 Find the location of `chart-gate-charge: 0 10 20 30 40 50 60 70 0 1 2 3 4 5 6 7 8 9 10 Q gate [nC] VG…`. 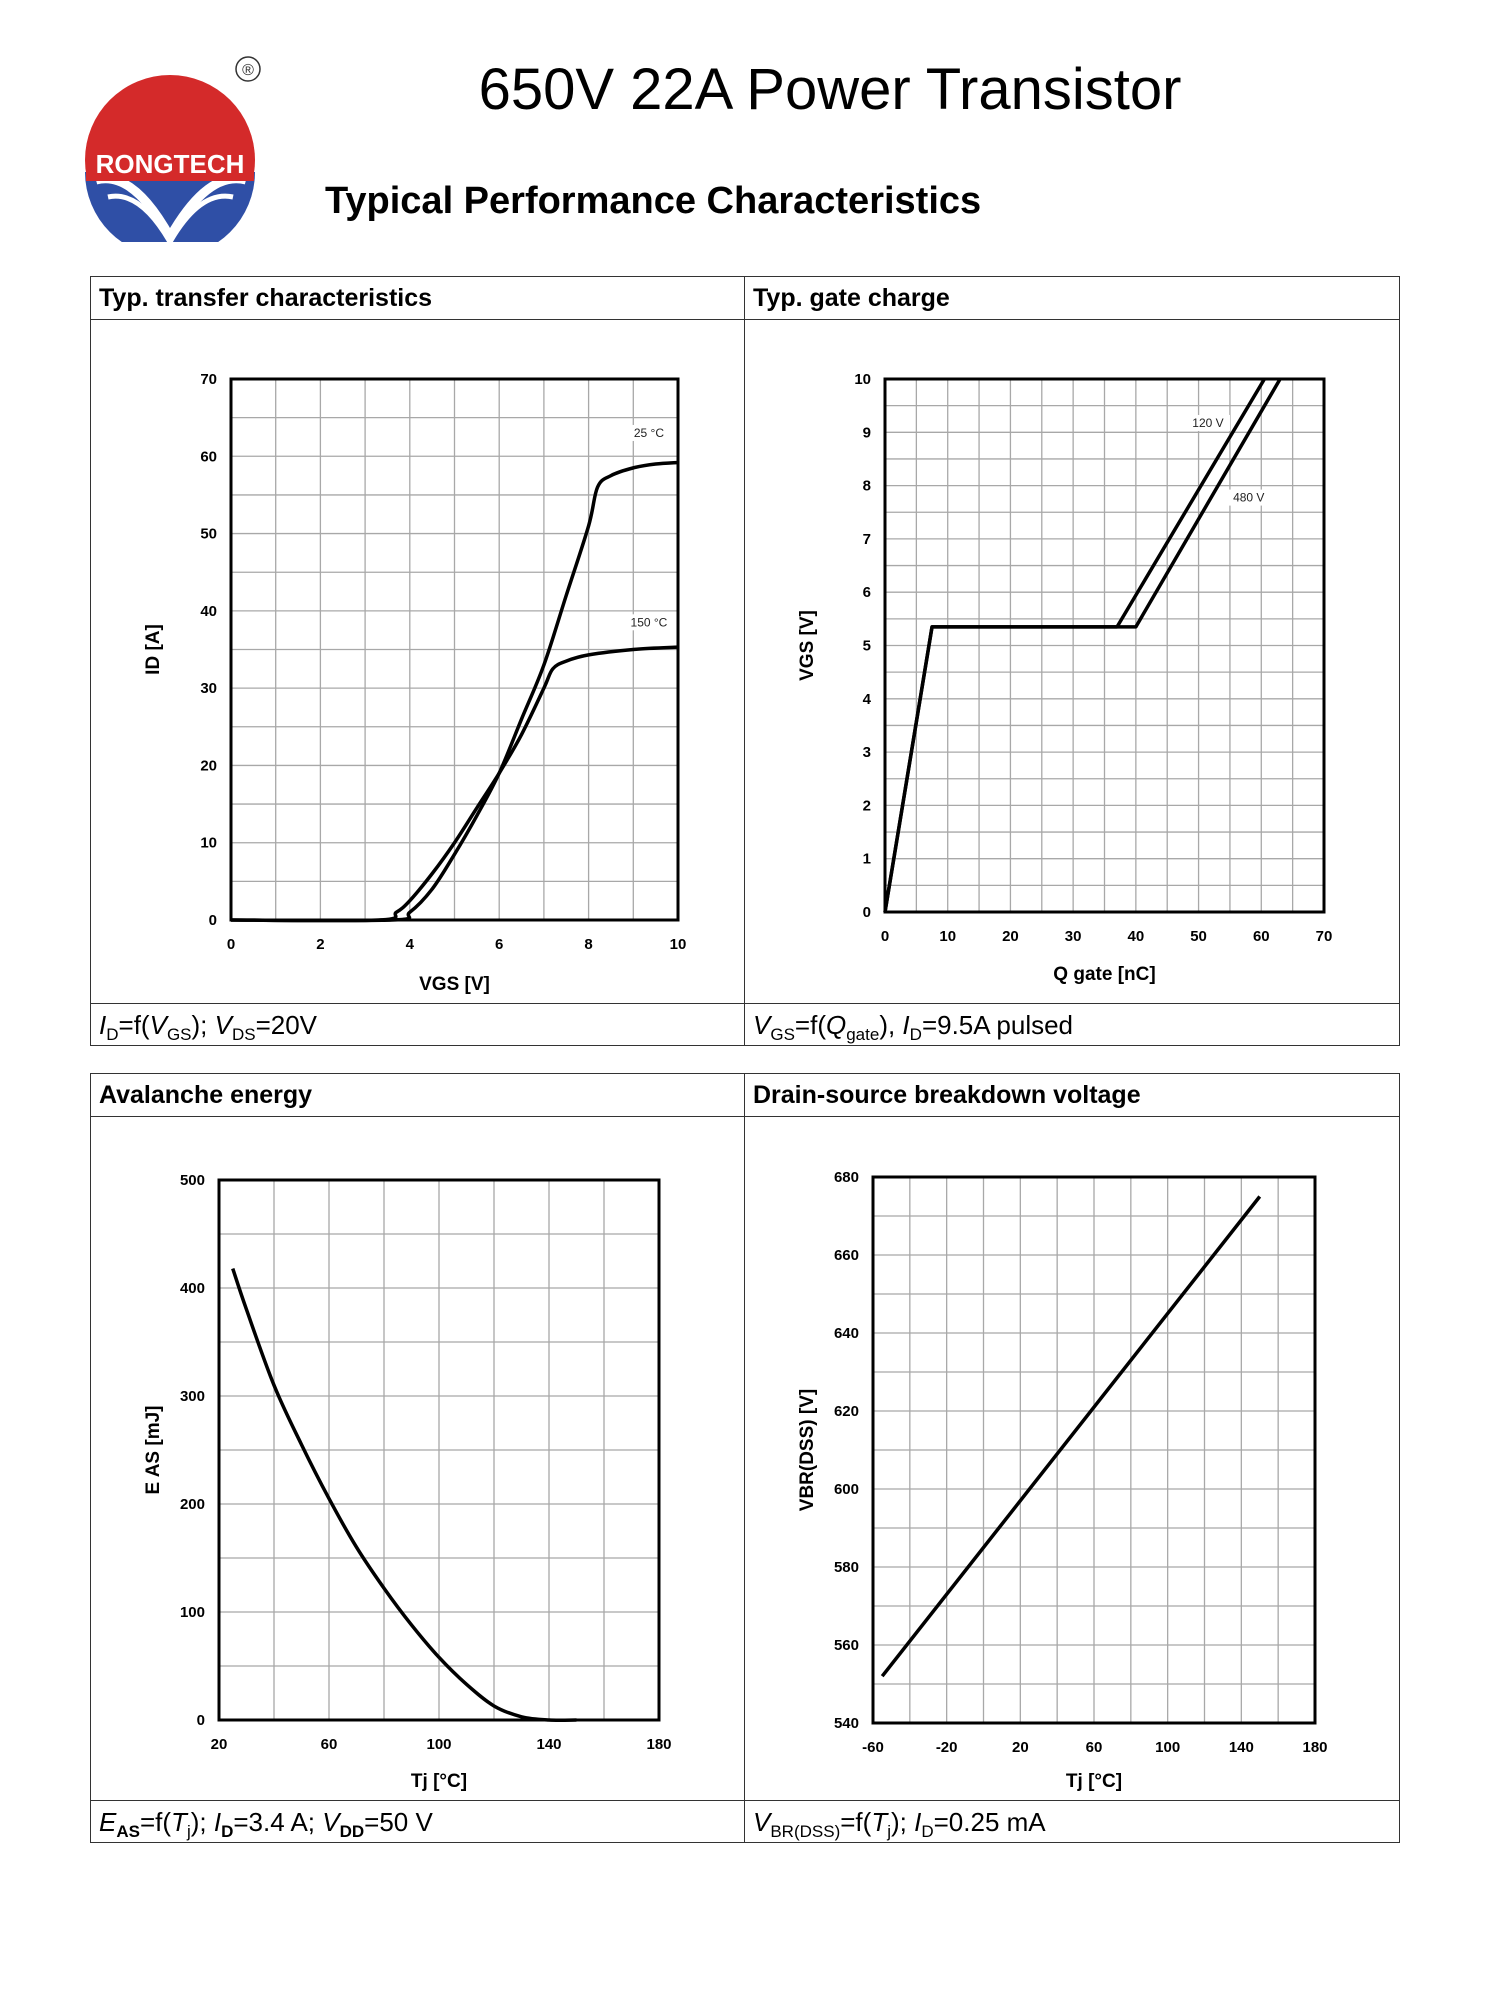

chart-gate-charge: 0 10 20 30 40 50 60 70 0 1 2 3 4 5 6 7 8 9 10 Q gate [nC] VG… is located at coordinates (1065, 678).